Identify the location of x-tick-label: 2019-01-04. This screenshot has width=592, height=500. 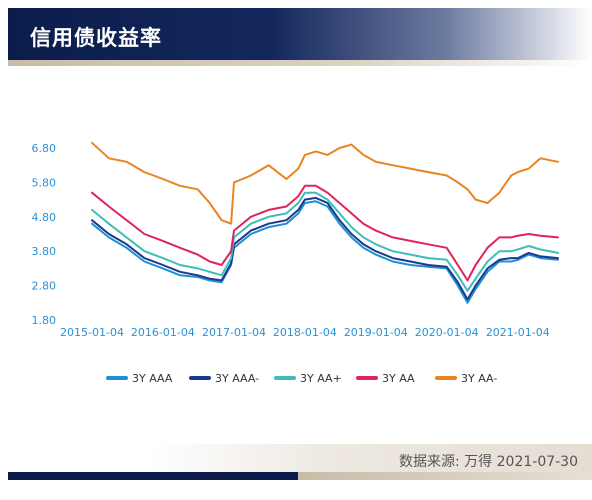
(376, 332).